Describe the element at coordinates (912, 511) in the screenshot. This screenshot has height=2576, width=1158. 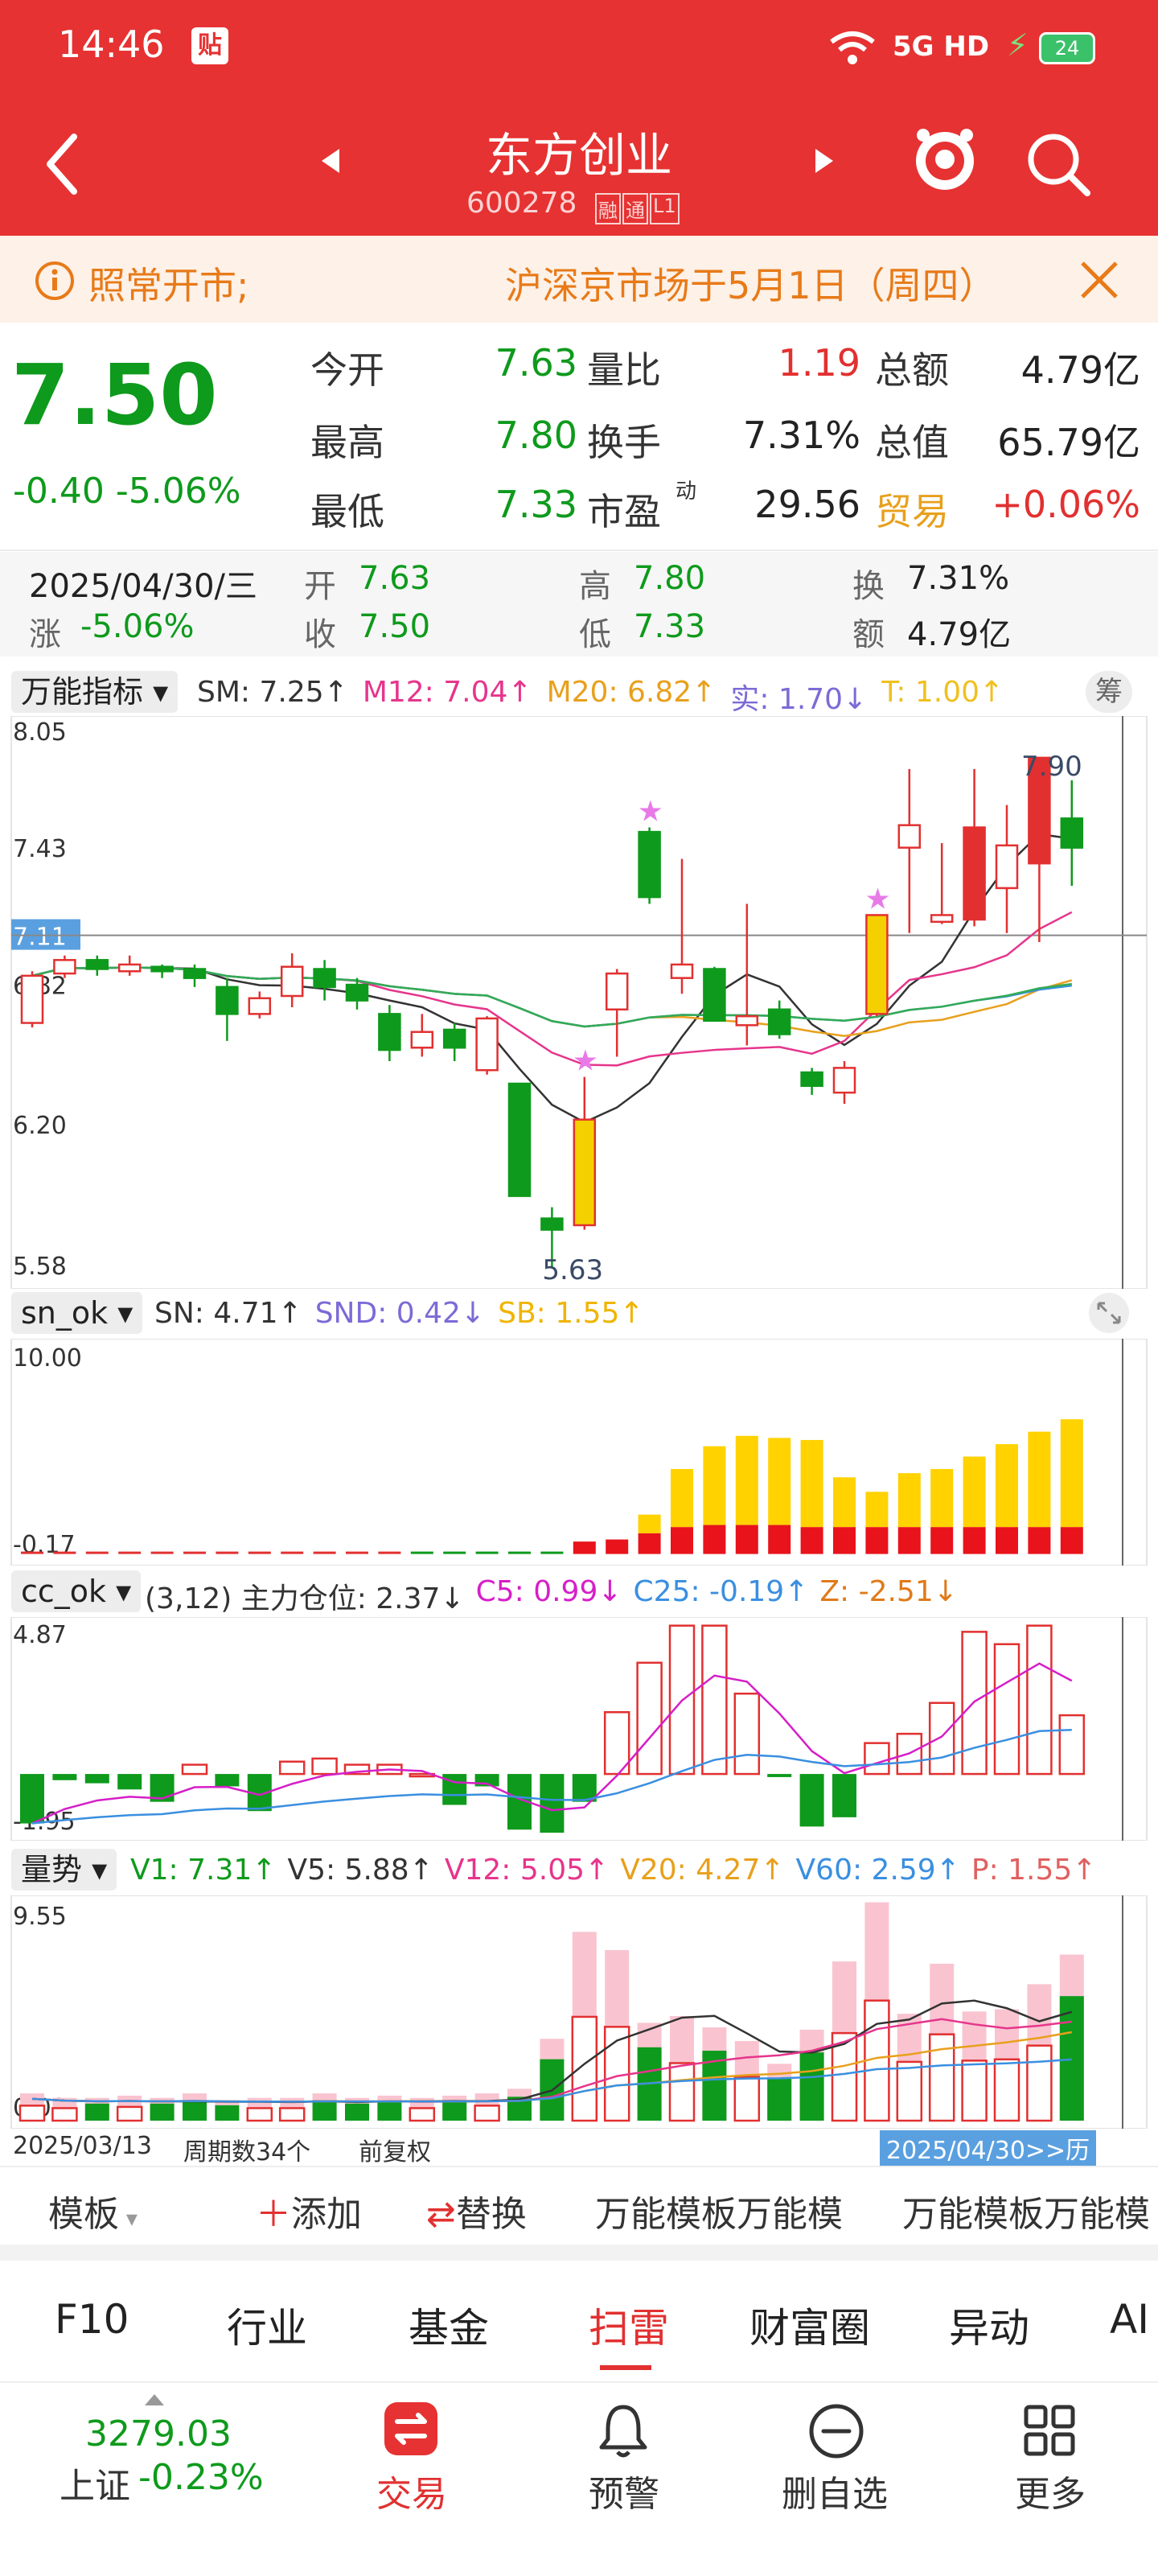
I see `quote-label: 贸易` at that location.